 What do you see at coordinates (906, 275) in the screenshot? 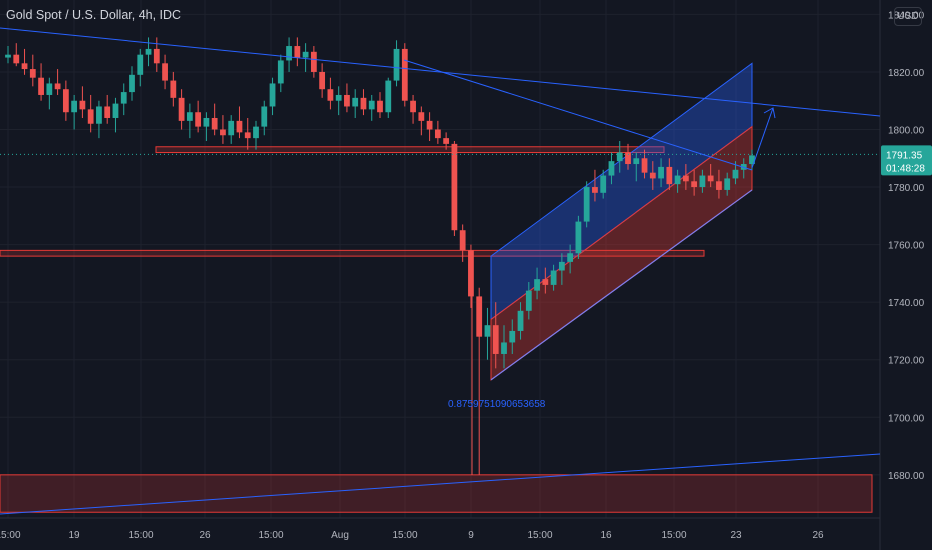
I see `axis-bg` at bounding box center [906, 275].